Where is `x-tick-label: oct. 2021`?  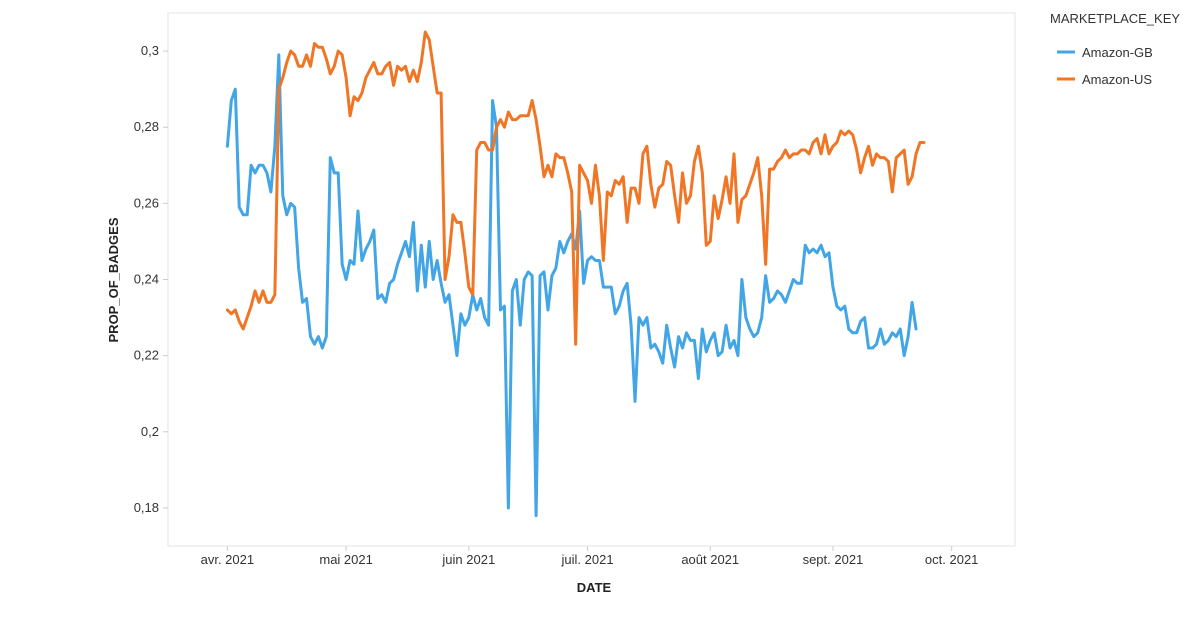
x-tick-label: oct. 2021 is located at coordinates (952, 559).